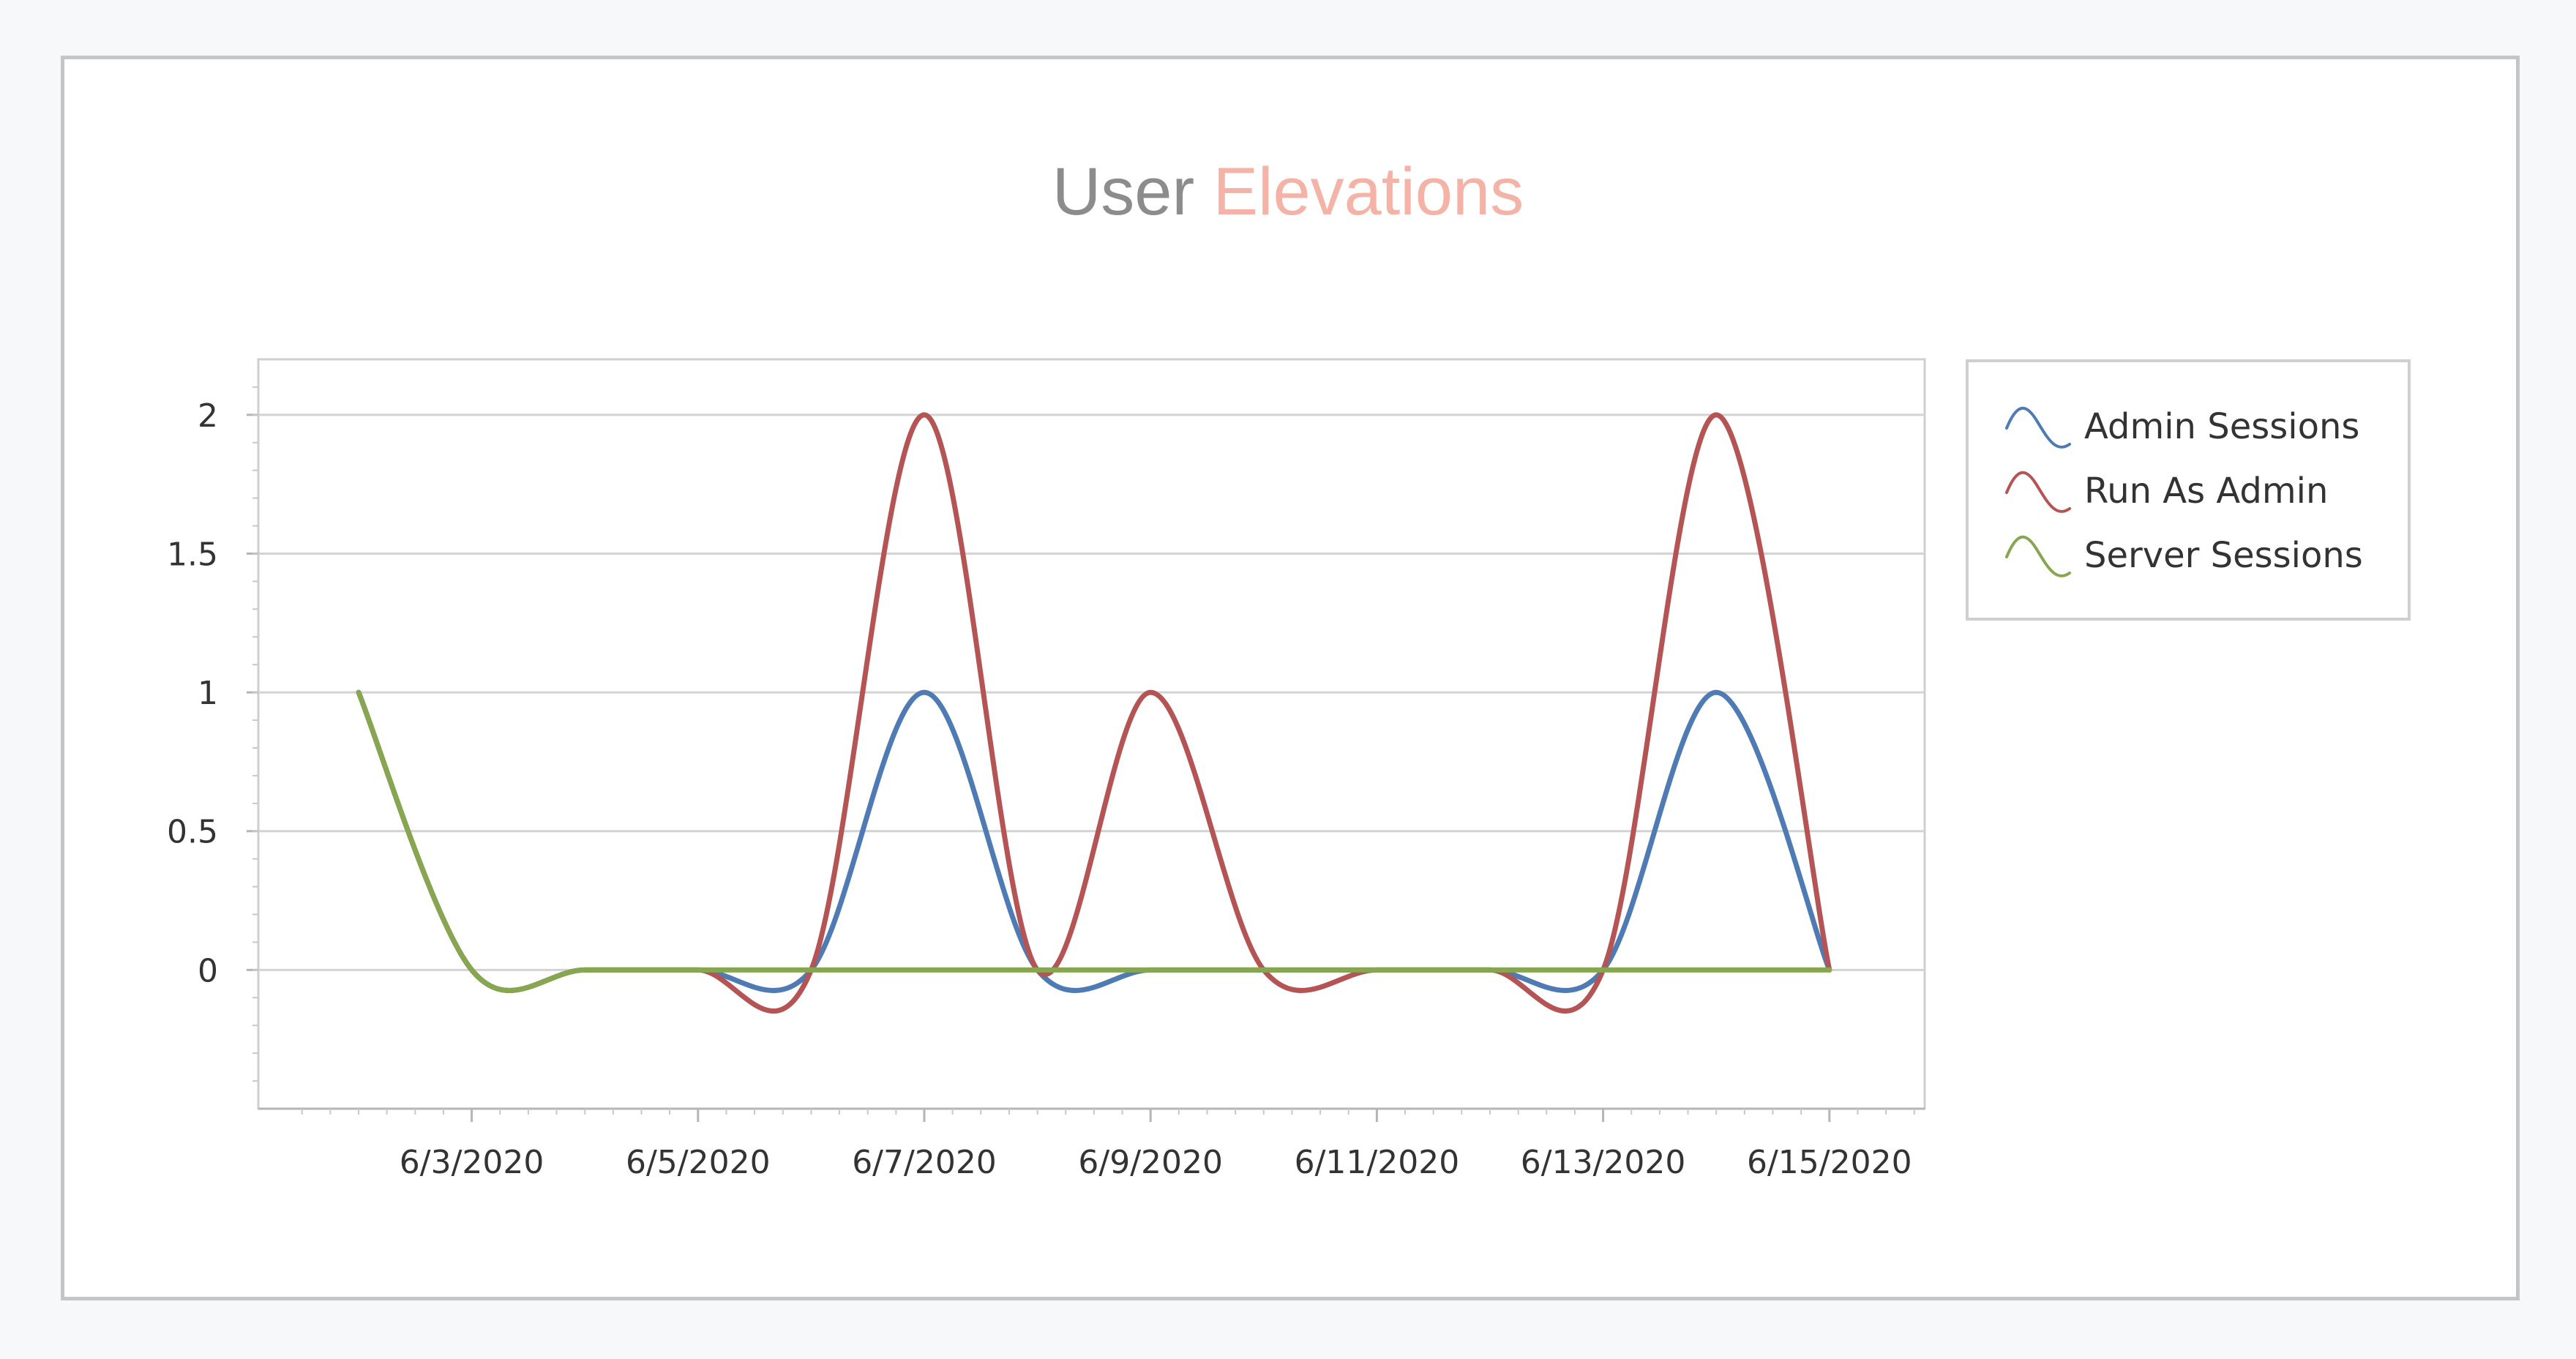 The height and width of the screenshot is (1359, 2576). I want to click on chart-title: User Elevations, so click(1288, 192).